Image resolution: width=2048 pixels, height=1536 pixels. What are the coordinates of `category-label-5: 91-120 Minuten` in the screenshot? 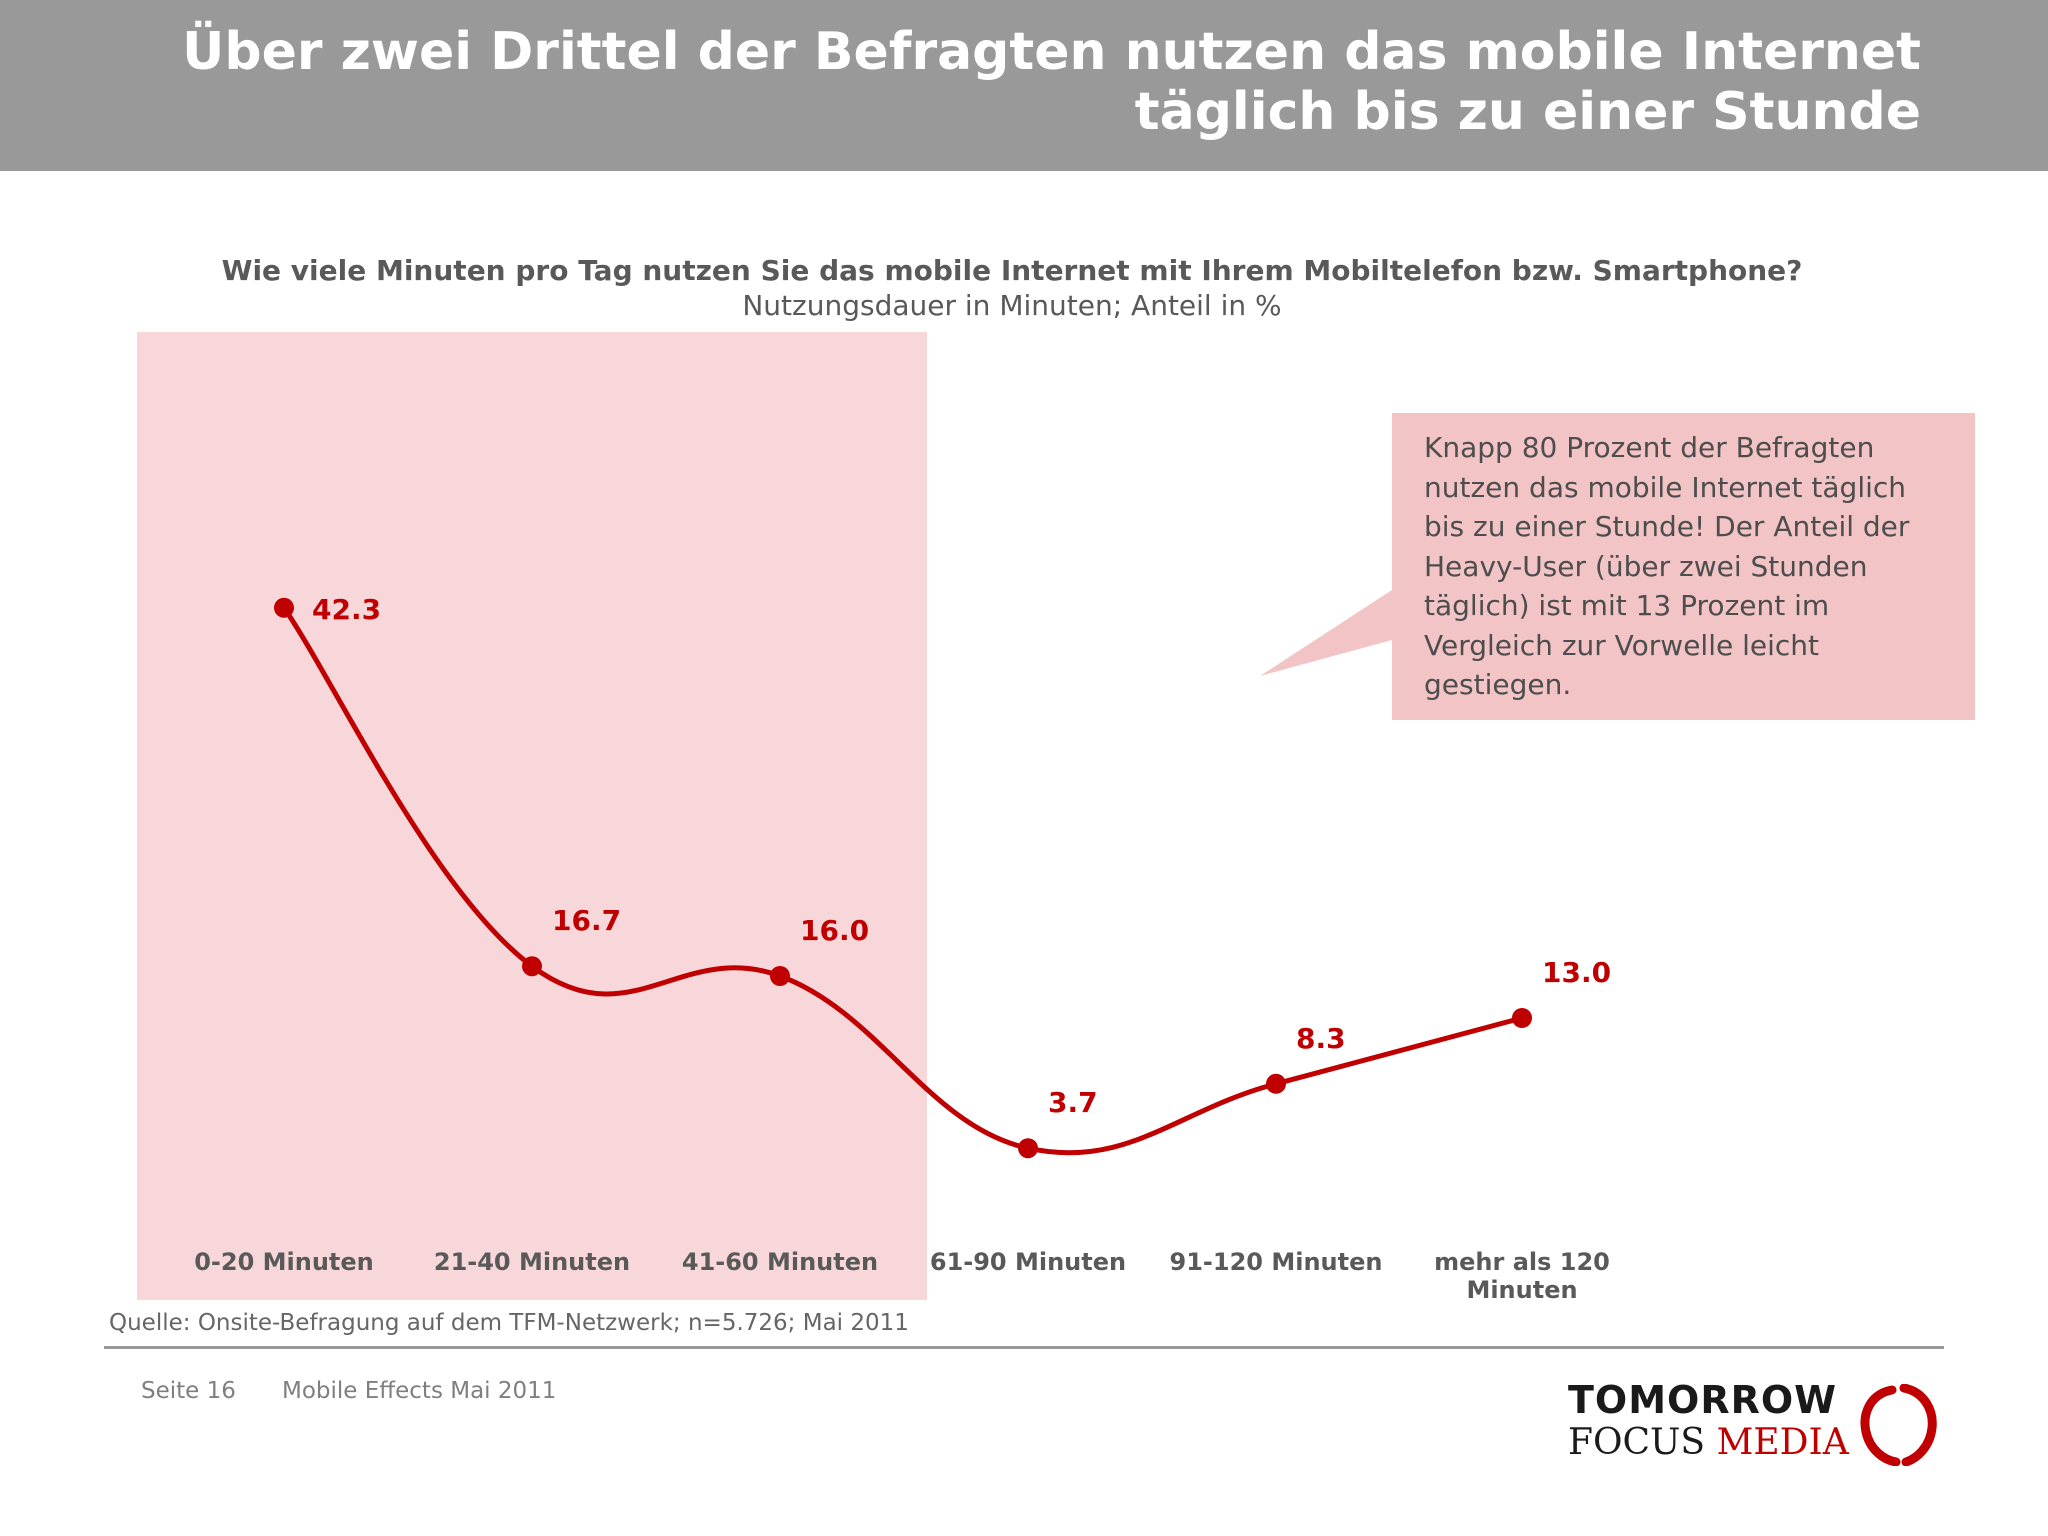 It's located at (1276, 1262).